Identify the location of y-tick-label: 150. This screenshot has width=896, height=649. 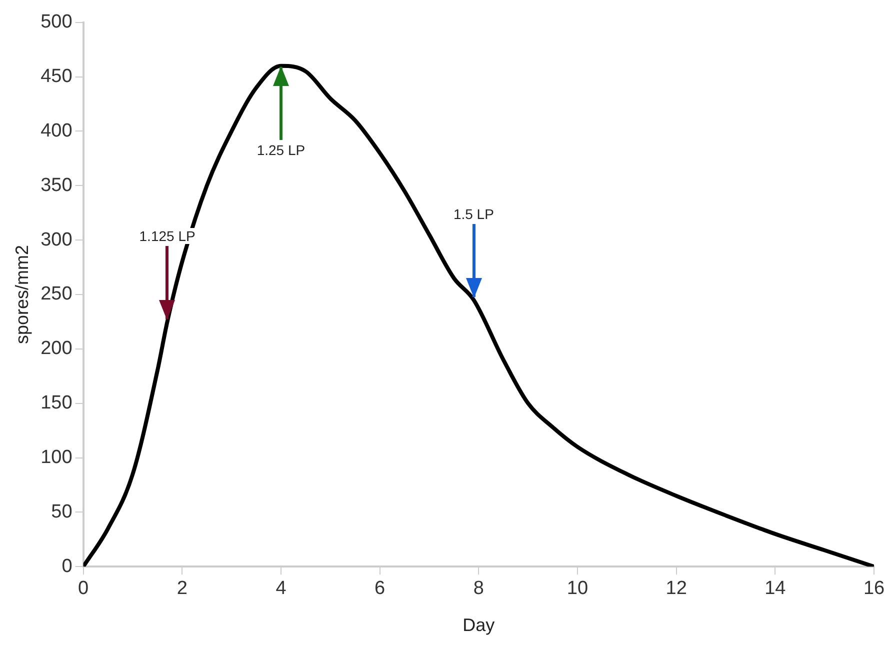
(56, 403).